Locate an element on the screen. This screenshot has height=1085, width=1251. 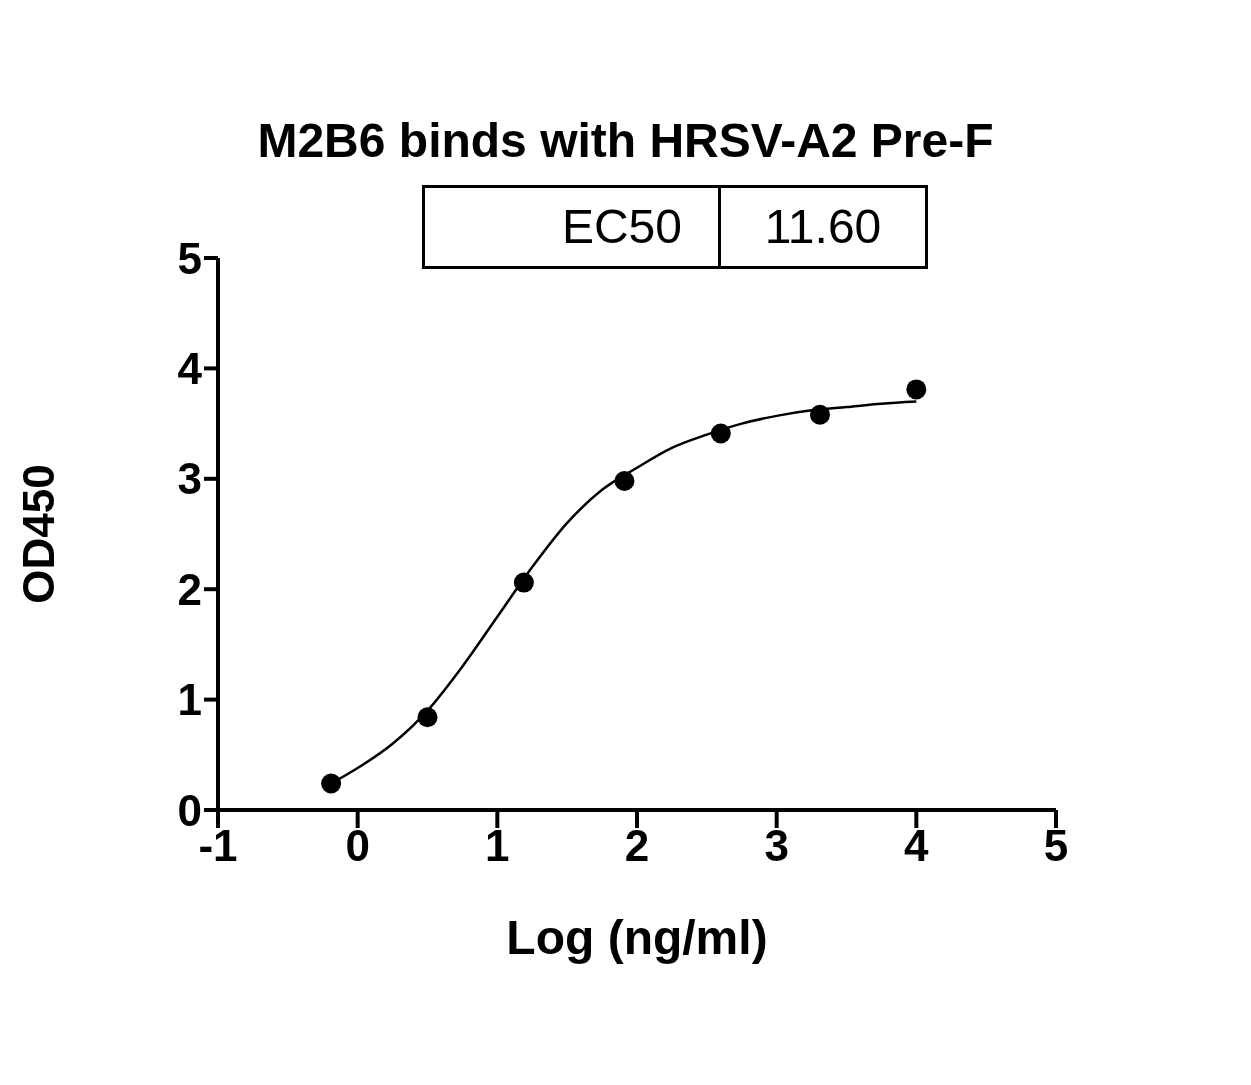
y-tick-label: 3 is located at coordinates (189, 479).